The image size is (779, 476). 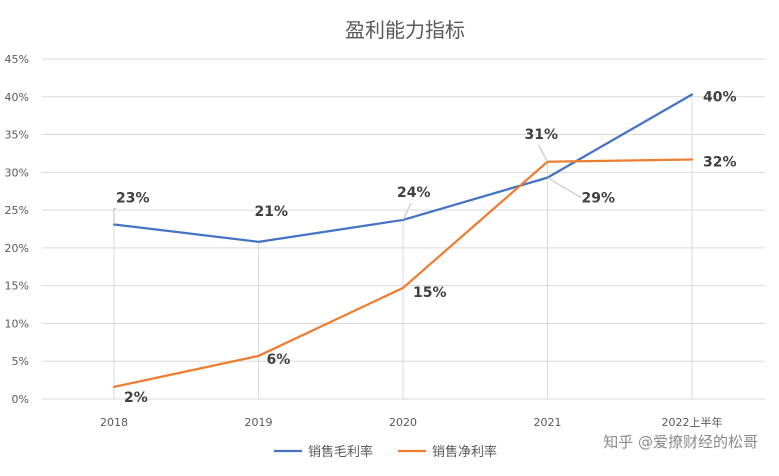 What do you see at coordinates (17, 97) in the screenshot?
I see `y-tick-label: 40%` at bounding box center [17, 97].